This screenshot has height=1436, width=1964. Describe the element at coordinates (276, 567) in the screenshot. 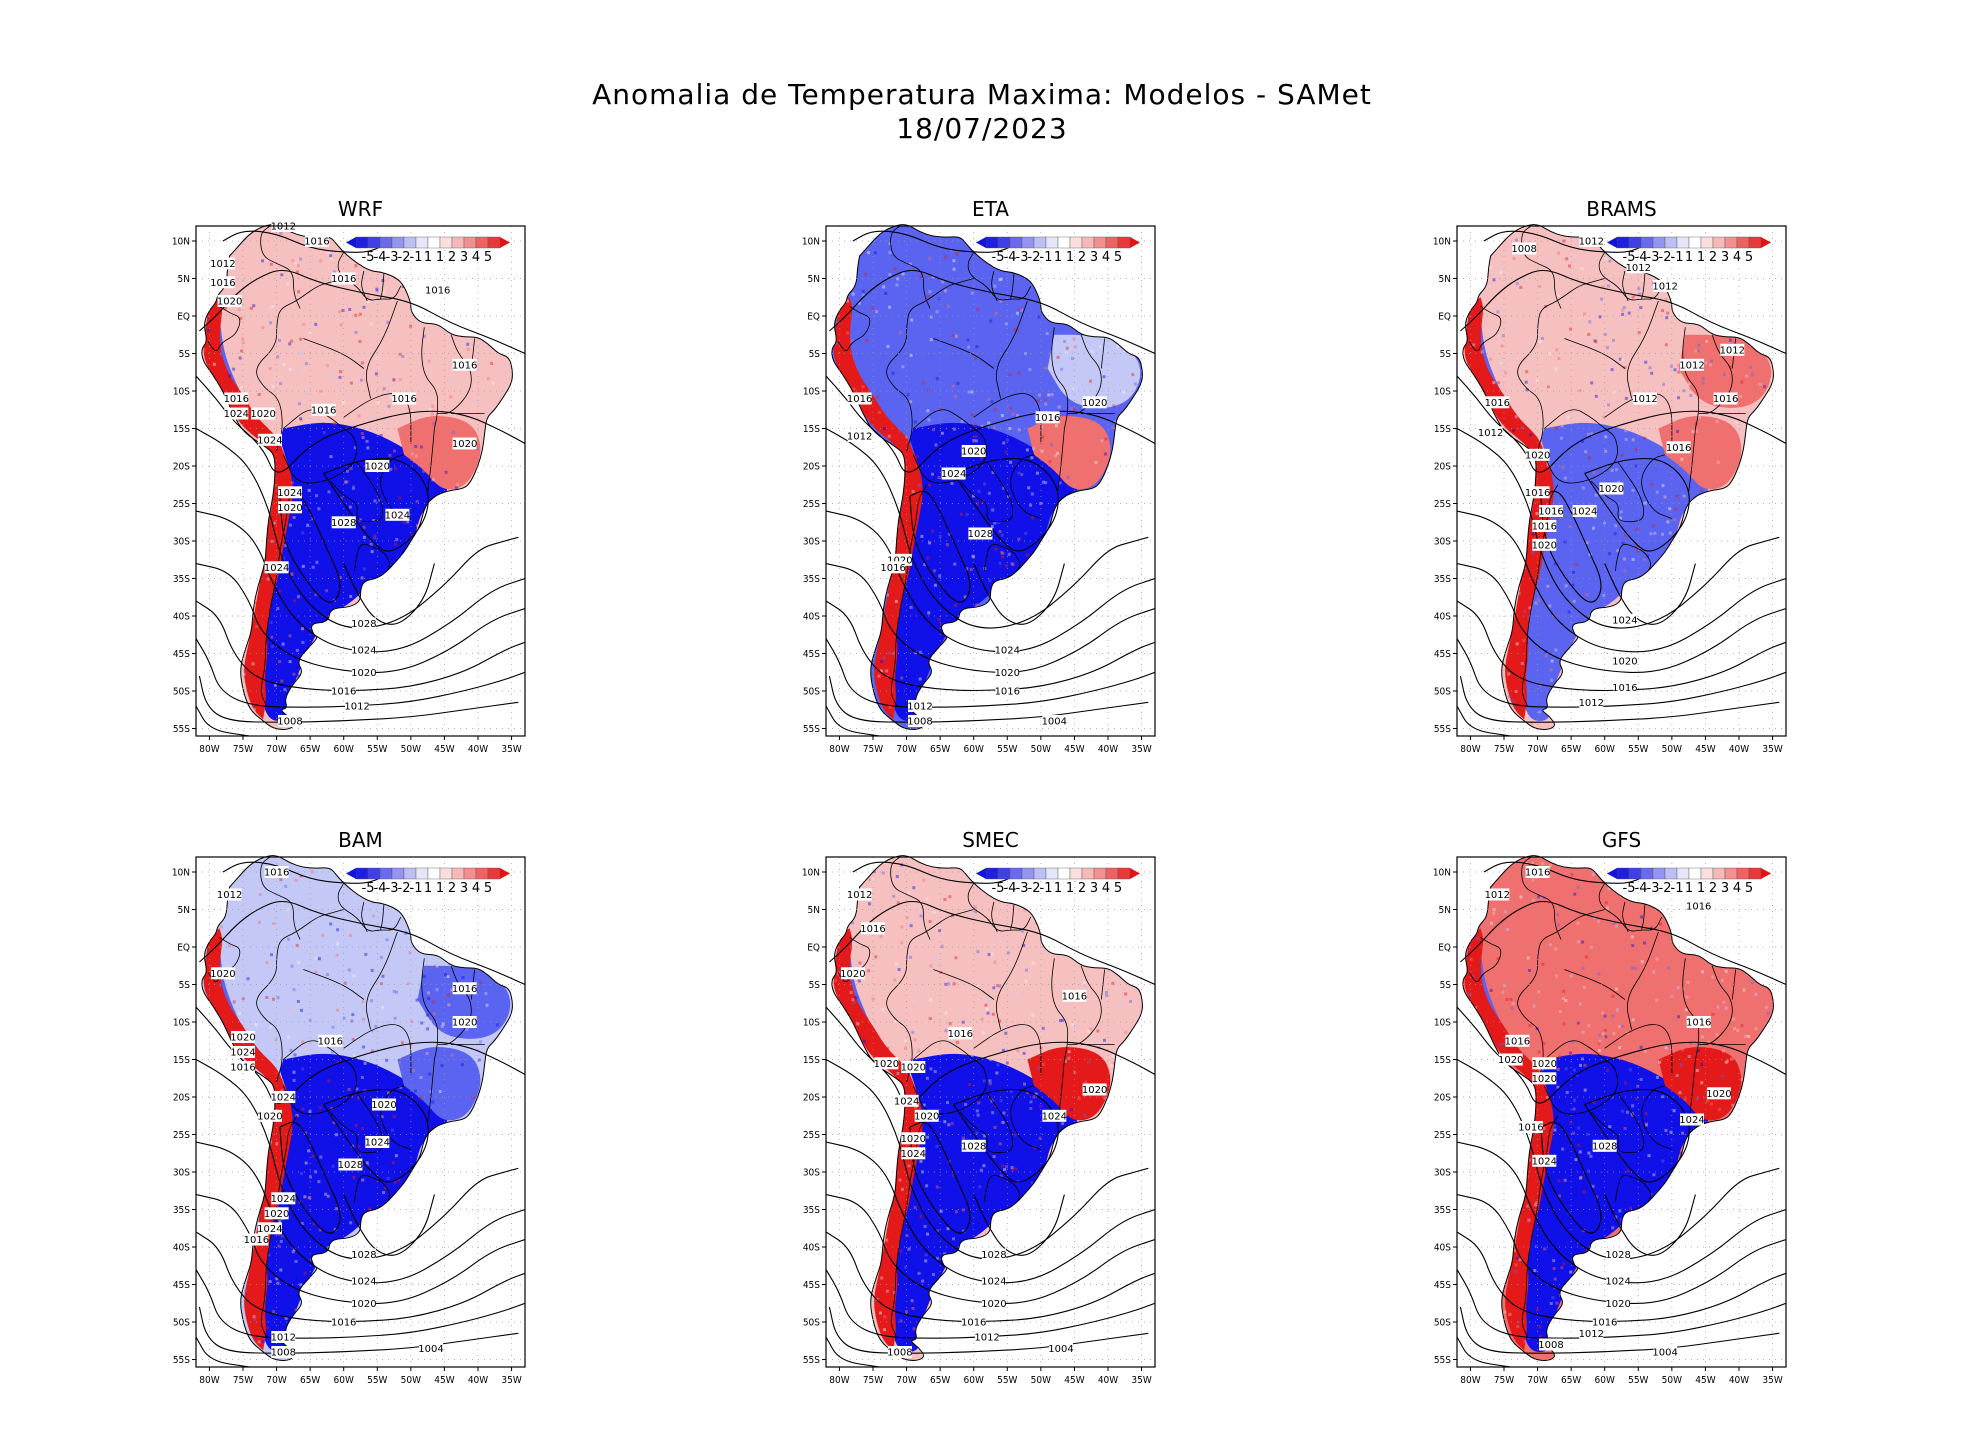

I see `isobar-label: 1024` at that location.